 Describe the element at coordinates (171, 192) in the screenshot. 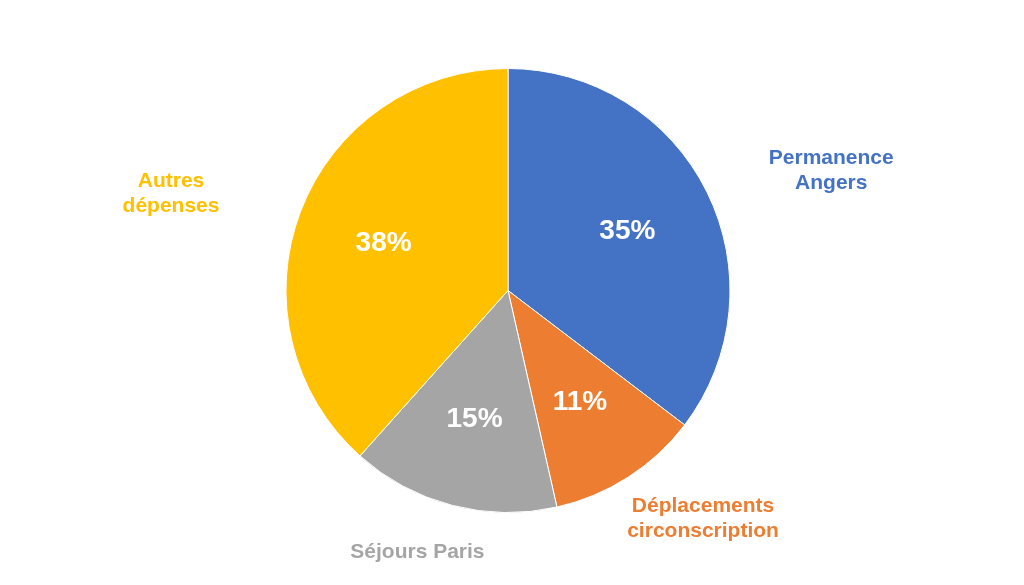

I see `slice-label: Autres dépenses` at that location.